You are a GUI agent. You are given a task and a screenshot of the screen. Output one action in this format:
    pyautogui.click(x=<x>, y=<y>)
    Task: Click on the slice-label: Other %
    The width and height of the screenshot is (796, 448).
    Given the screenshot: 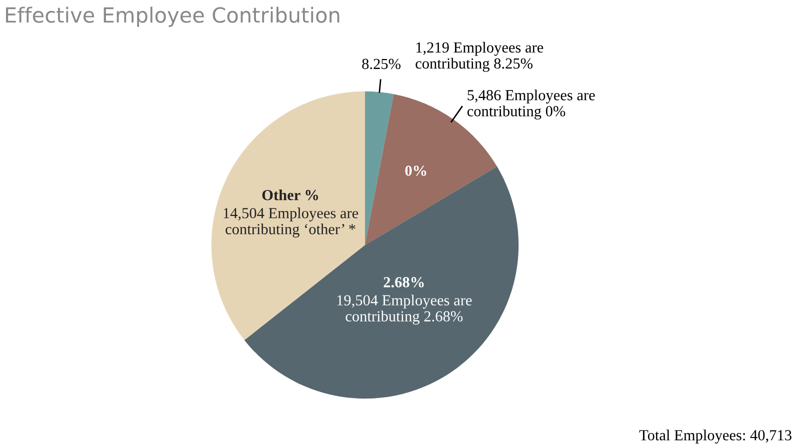 What is the action you would take?
    pyautogui.click(x=290, y=194)
    